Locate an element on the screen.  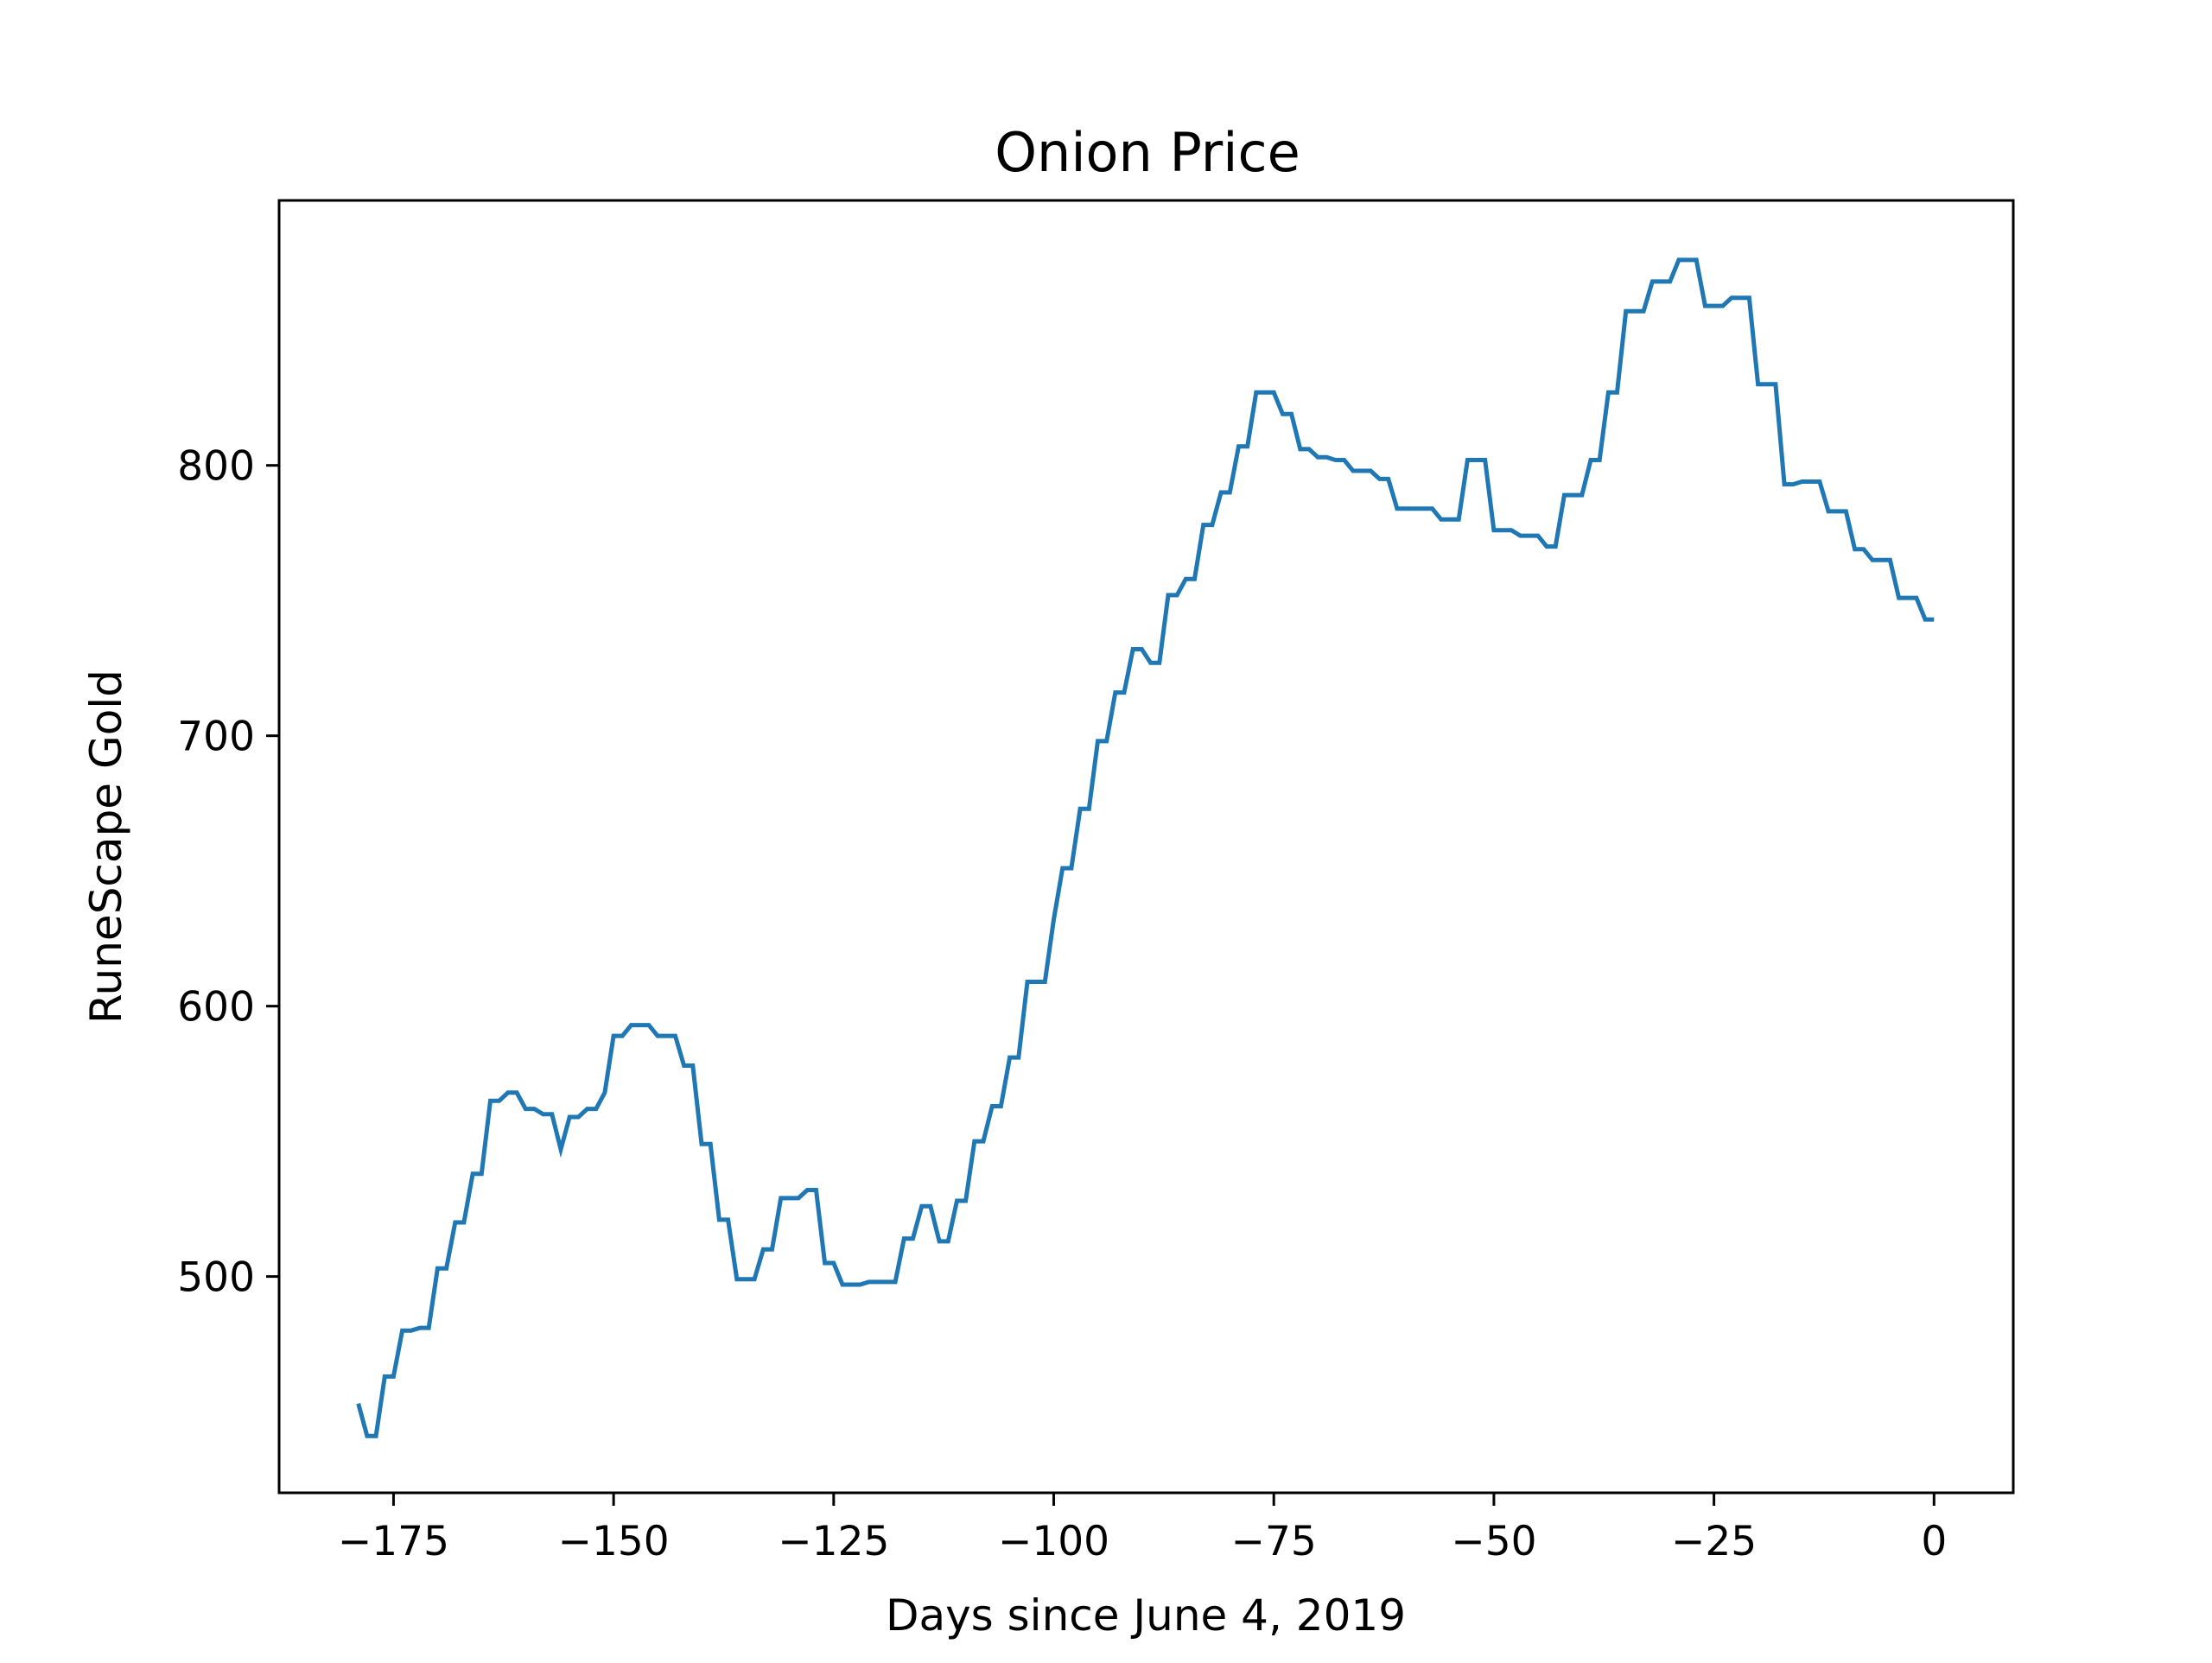
x-tick-label: −75 is located at coordinates (1274, 1541).